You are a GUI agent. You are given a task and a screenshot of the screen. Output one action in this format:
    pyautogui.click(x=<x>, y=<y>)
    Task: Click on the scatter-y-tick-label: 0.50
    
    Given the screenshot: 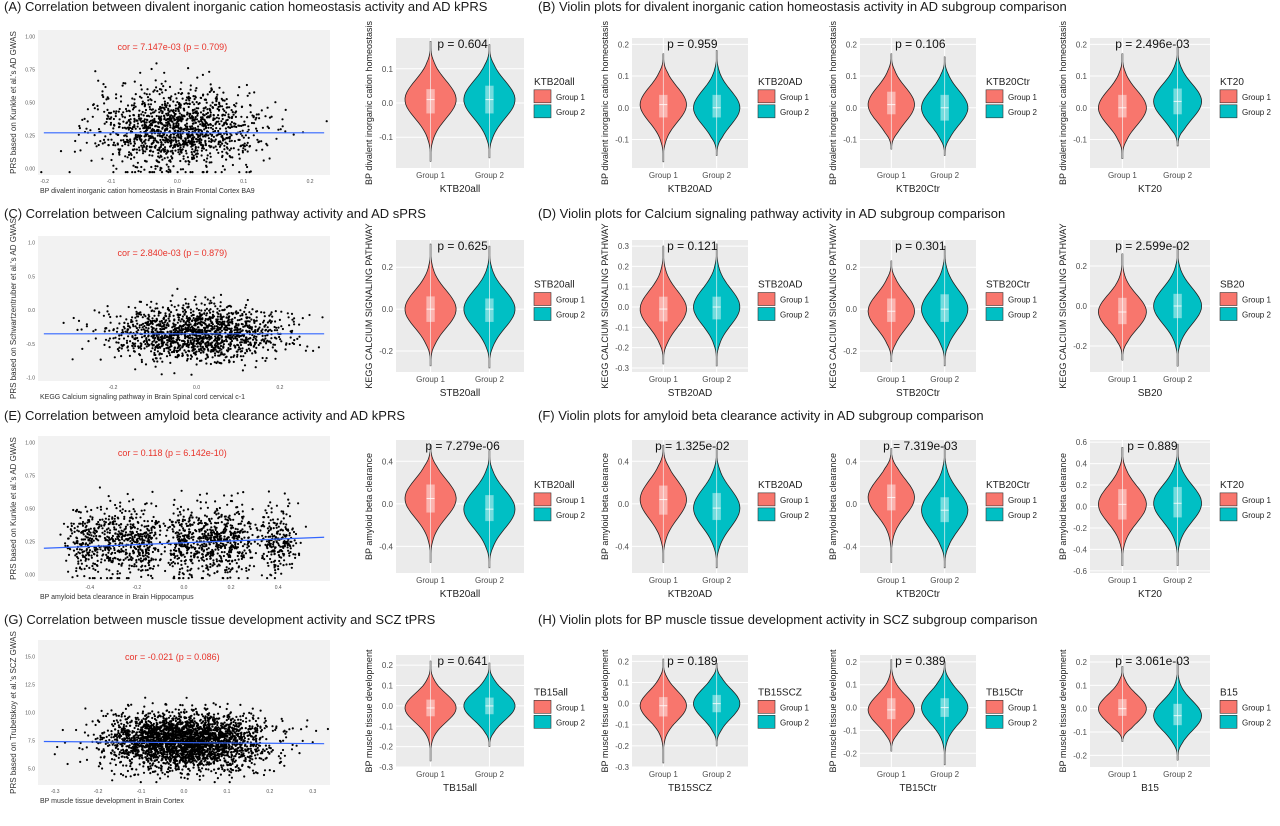 What is the action you would take?
    pyautogui.click(x=30, y=104)
    